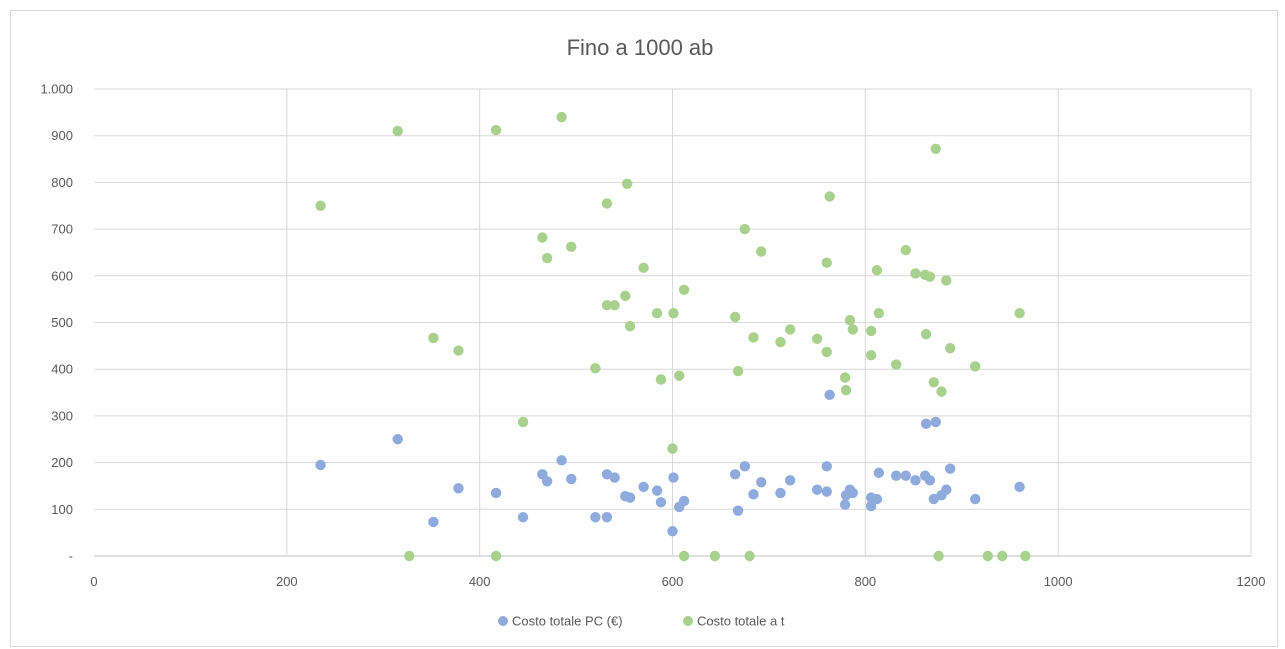  Describe the element at coordinates (865, 581) in the screenshot. I see `x-tick-label: 800` at that location.